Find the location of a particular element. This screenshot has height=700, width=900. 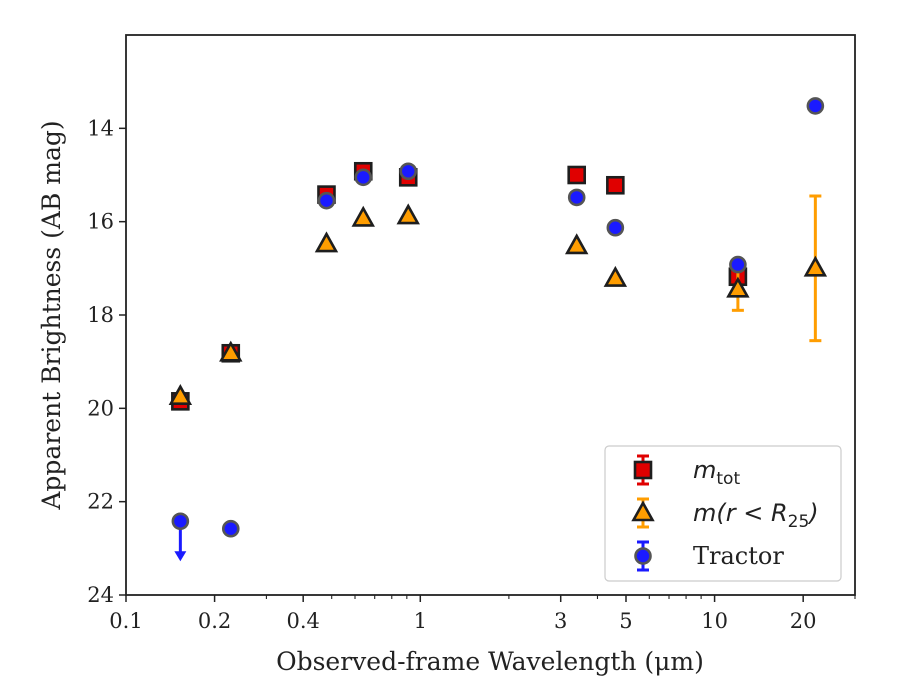

legend-box is located at coordinates (723, 513).